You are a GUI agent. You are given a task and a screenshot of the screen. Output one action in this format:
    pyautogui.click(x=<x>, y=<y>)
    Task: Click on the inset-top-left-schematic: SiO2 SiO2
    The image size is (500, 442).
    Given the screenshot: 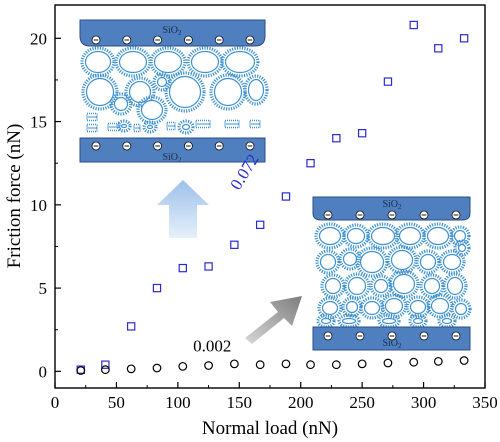 What is the action you would take?
    pyautogui.click(x=174, y=91)
    